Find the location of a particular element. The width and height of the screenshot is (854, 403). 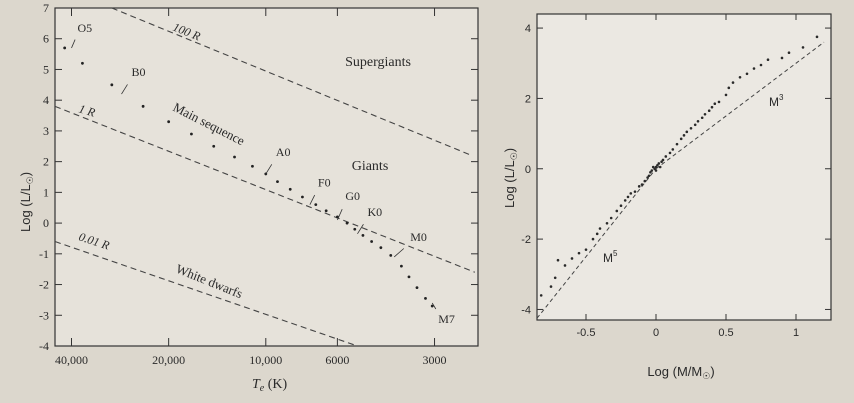

hr-x-tick-label: 10,000 is located at coordinates (265, 360).